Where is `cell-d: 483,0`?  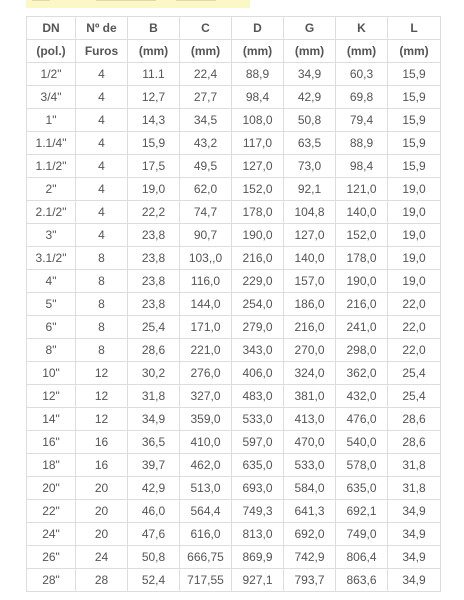
cell-d: 483,0 is located at coordinates (257, 396).